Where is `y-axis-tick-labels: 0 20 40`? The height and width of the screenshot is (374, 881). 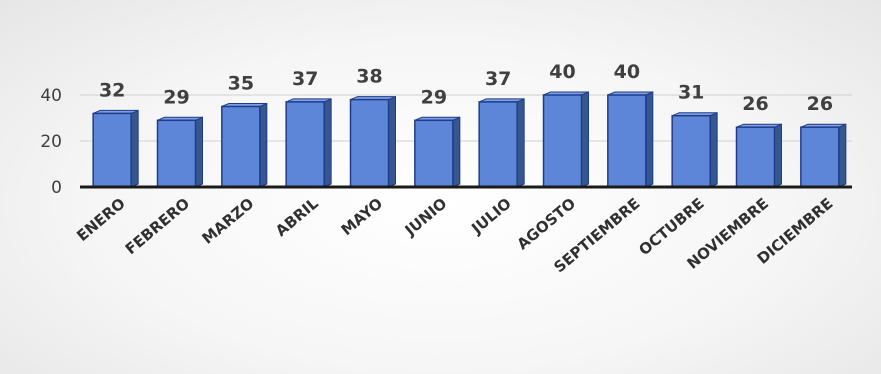 y-axis-tick-labels: 0 20 40 is located at coordinates (51, 142).